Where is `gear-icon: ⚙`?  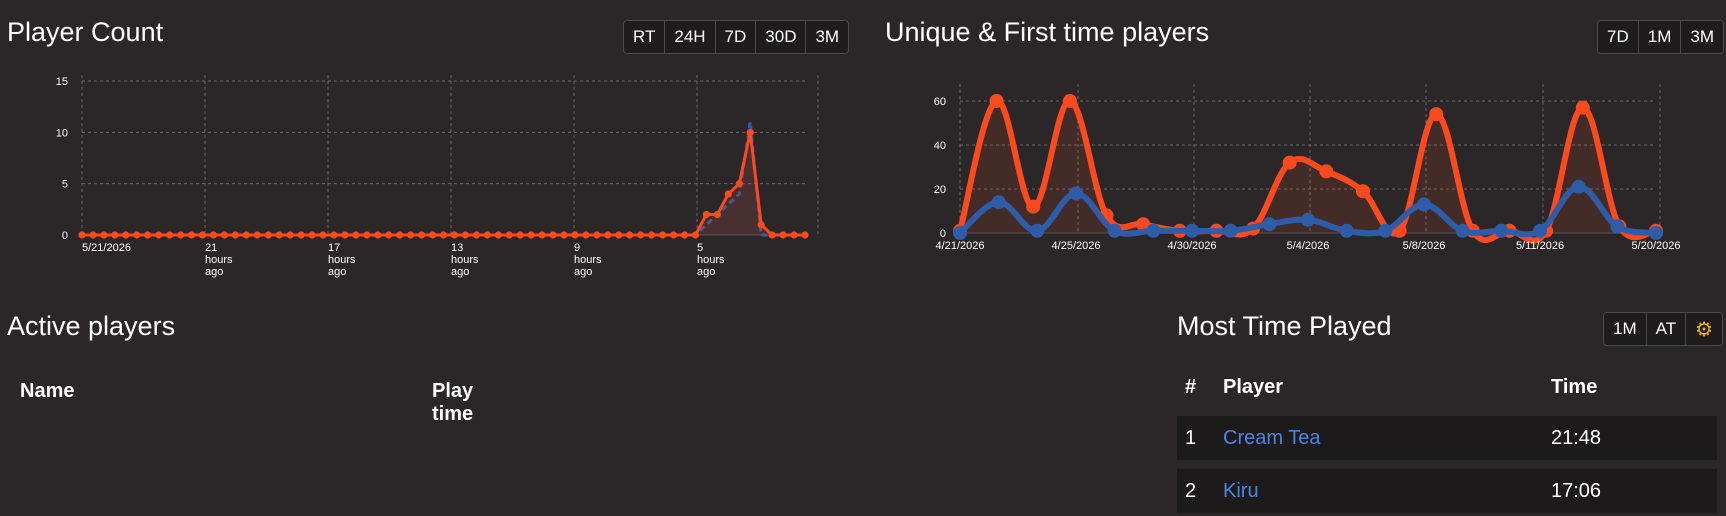 gear-icon: ⚙ is located at coordinates (1704, 329).